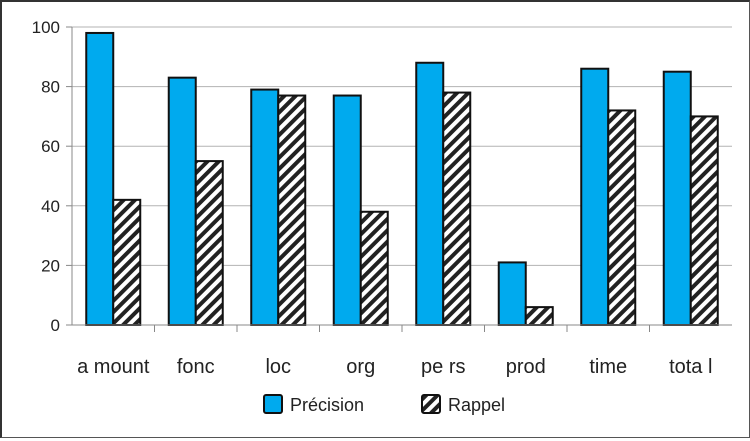 This screenshot has width=750, height=441. I want to click on bar-pr-cision-fonc, so click(182, 201).